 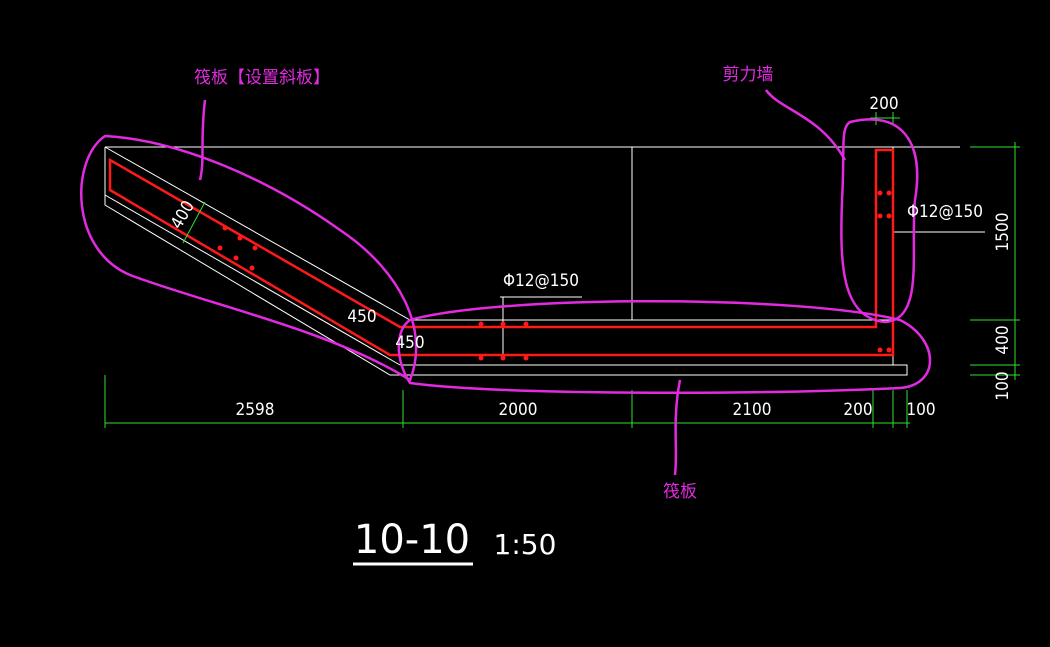 What do you see at coordinates (680, 492) in the screenshot?
I see `raft-label: 筏板` at bounding box center [680, 492].